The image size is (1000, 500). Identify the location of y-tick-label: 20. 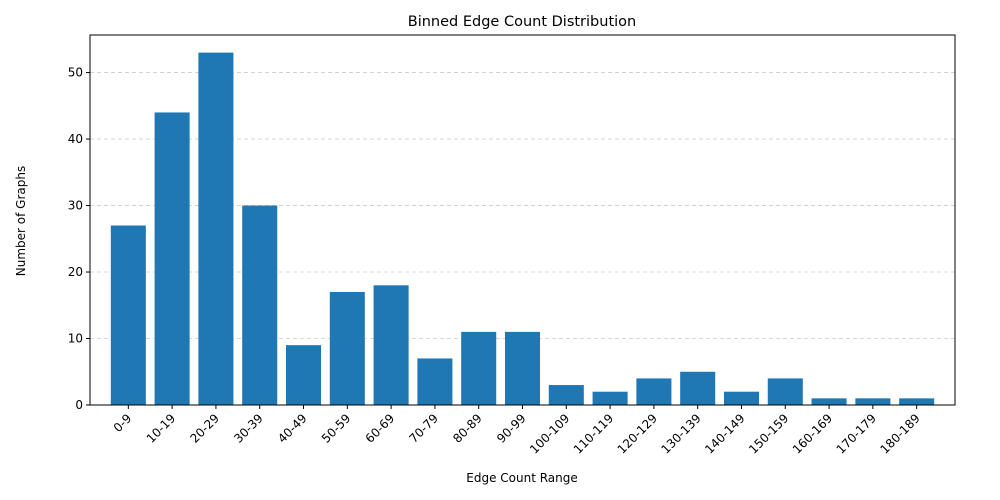
(75, 272).